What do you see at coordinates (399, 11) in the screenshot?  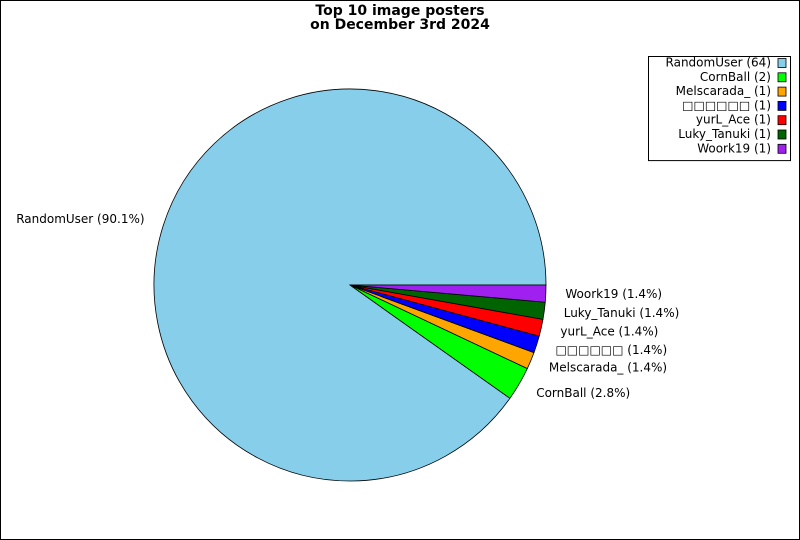 I see `chart-title: Top 10 image posters` at bounding box center [399, 11].